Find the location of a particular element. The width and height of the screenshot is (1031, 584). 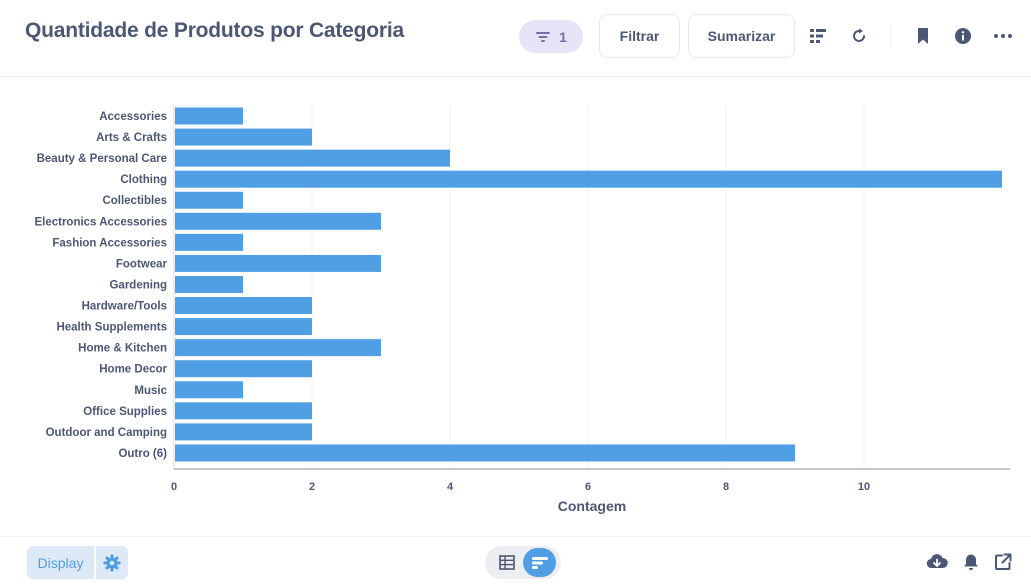

refresh-icon is located at coordinates (859, 35).